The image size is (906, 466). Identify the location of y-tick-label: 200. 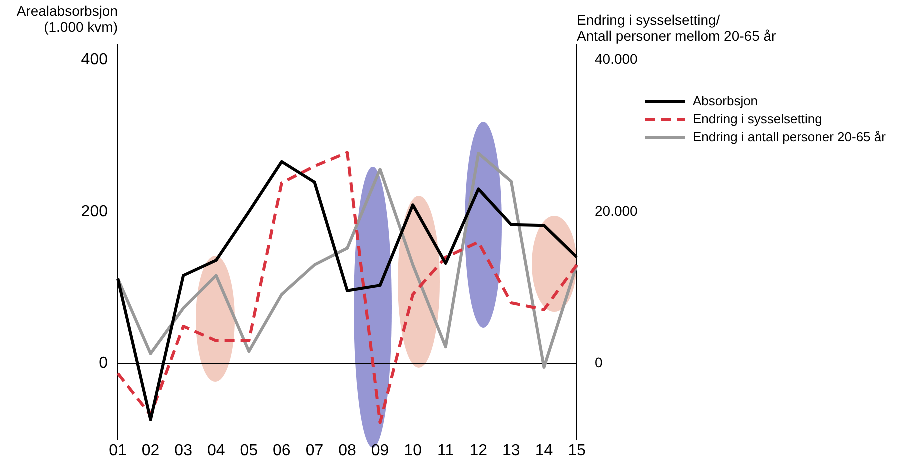
(94, 211).